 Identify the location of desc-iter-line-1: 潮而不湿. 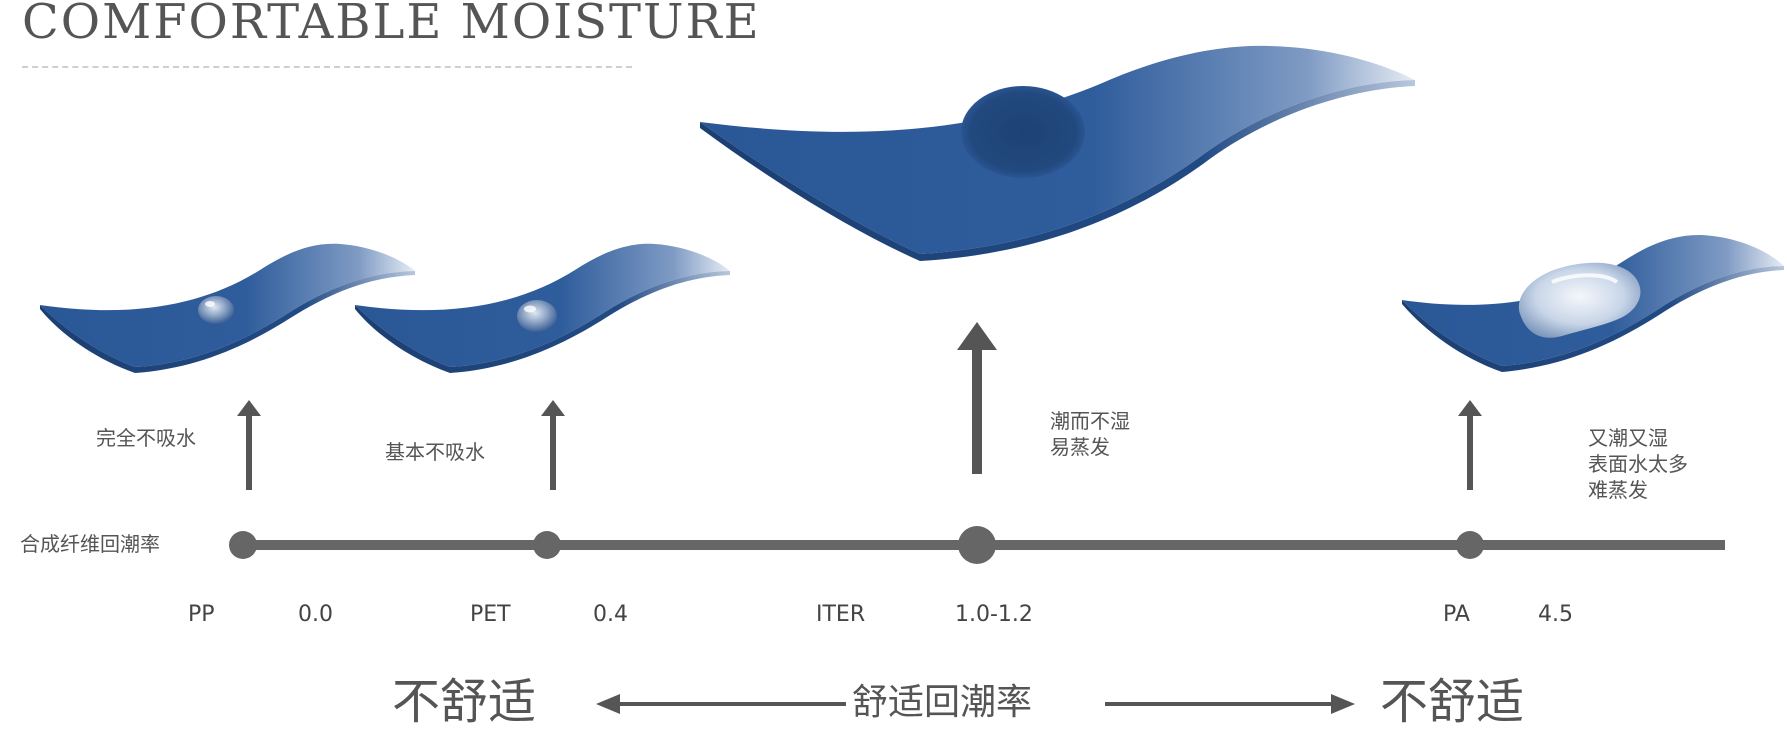
(1090, 421).